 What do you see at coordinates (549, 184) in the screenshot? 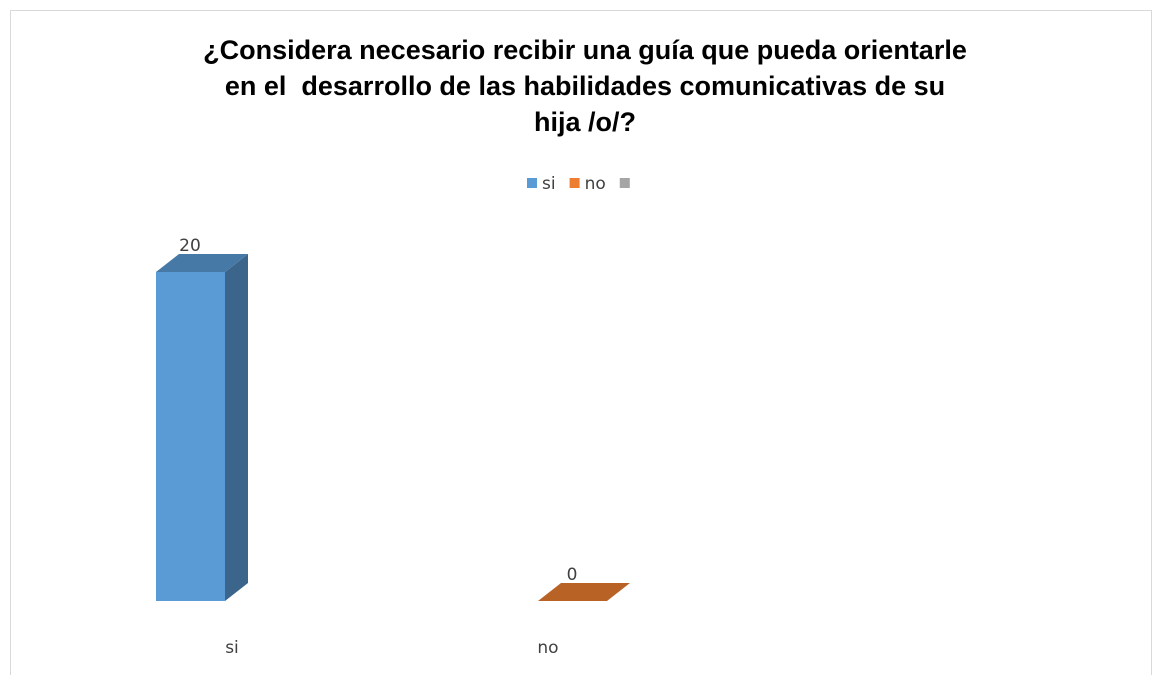
I see `legend-label: si` at bounding box center [549, 184].